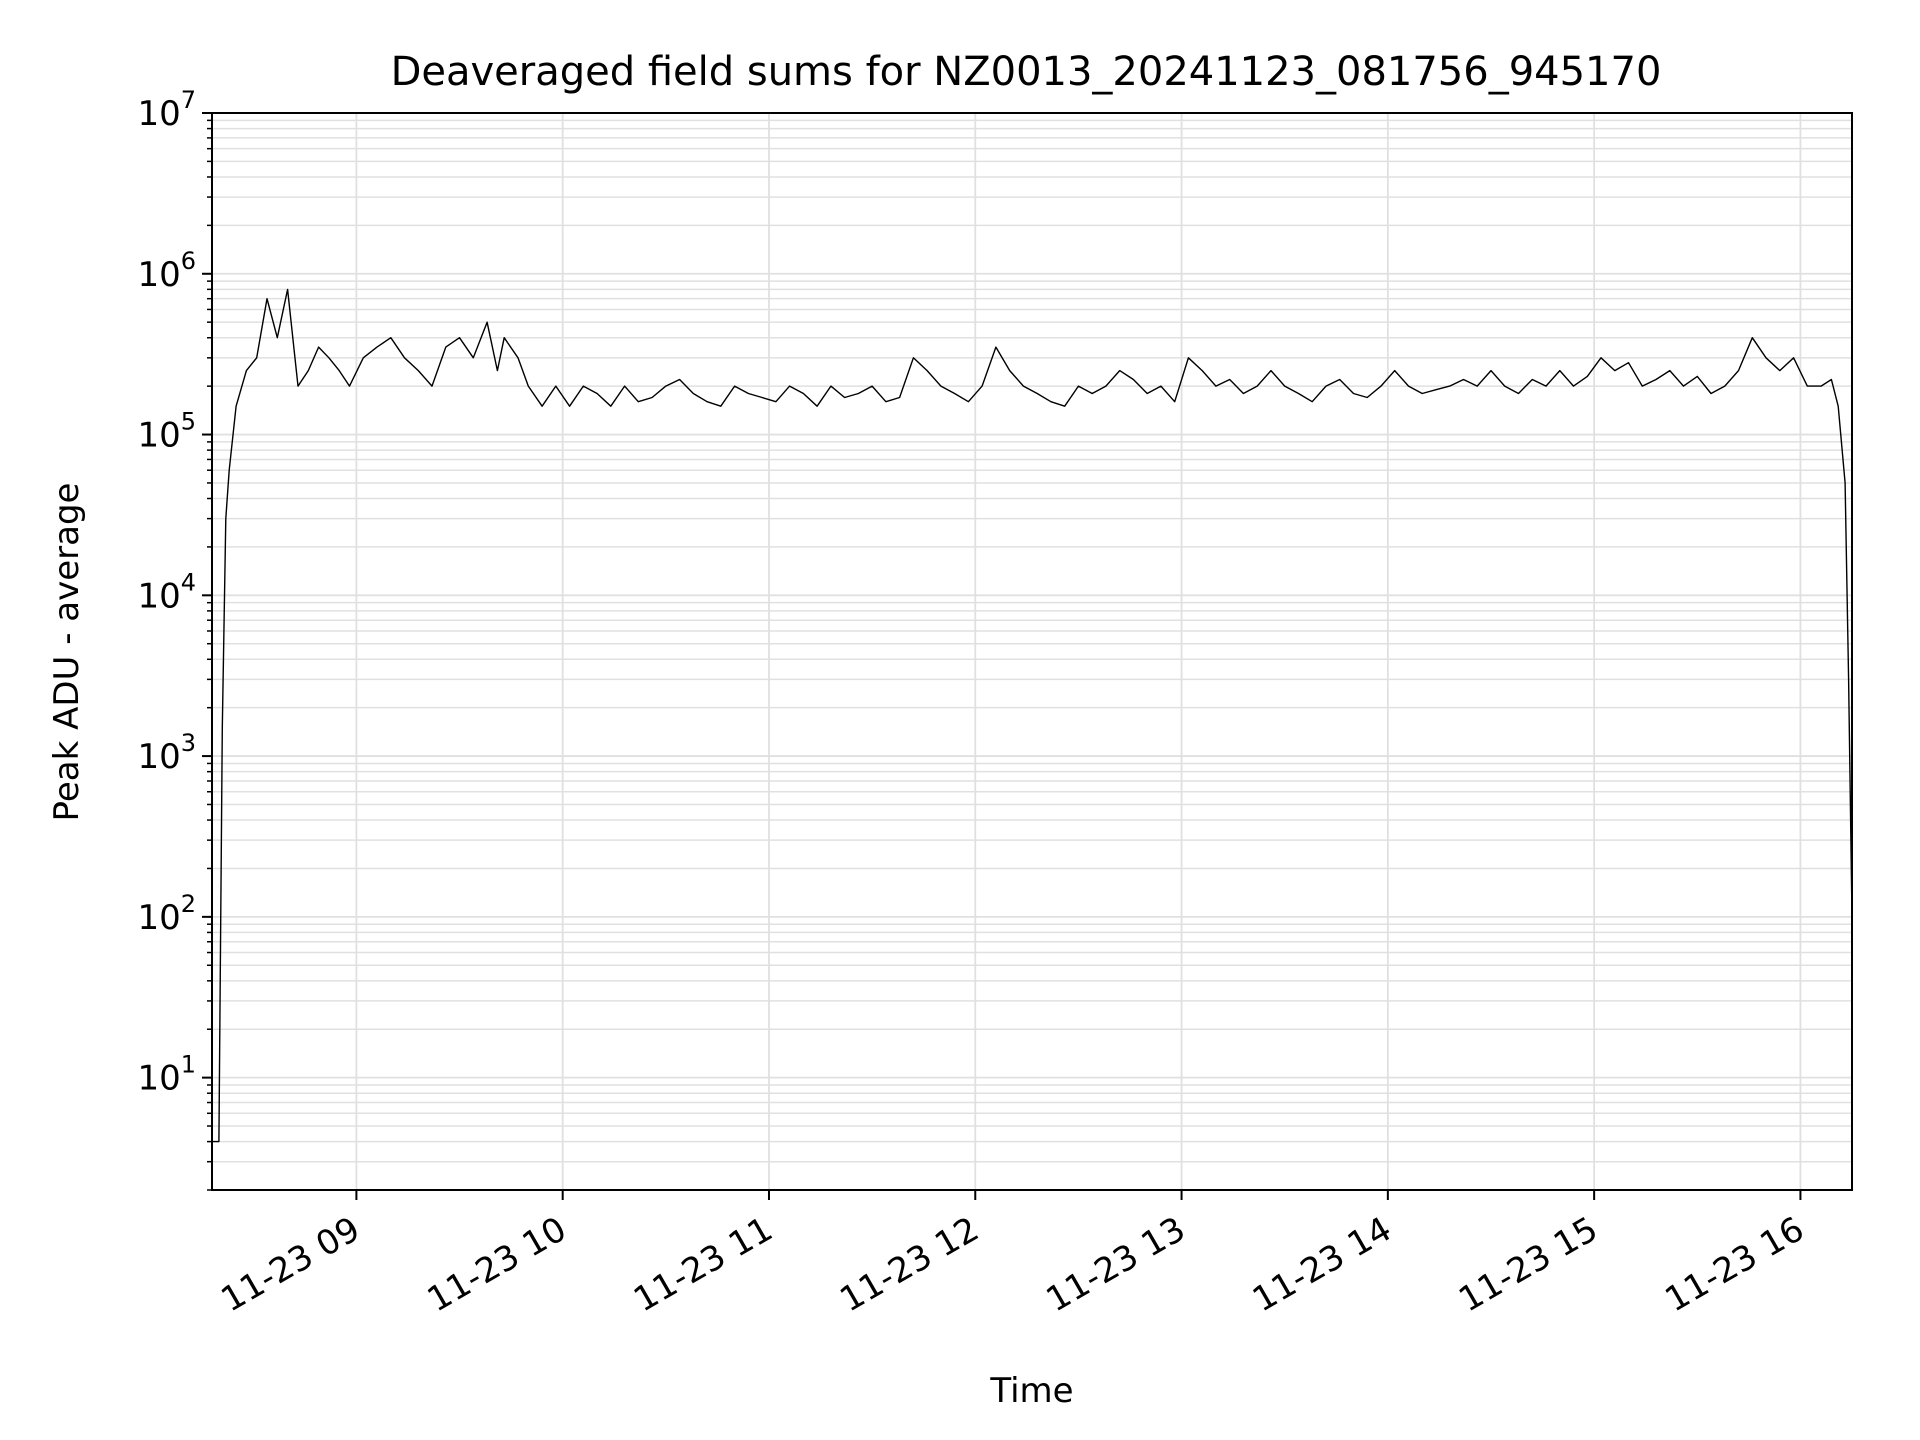 This screenshot has height=1440, width=1920. Describe the element at coordinates (166, 1075) in the screenshot. I see `y-tick-label: 10¹` at that location.